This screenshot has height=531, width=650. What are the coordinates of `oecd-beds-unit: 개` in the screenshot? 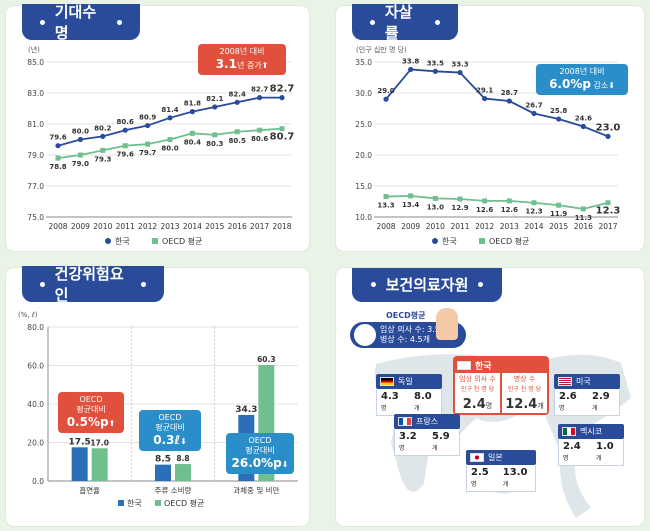 It's located at (426, 339).